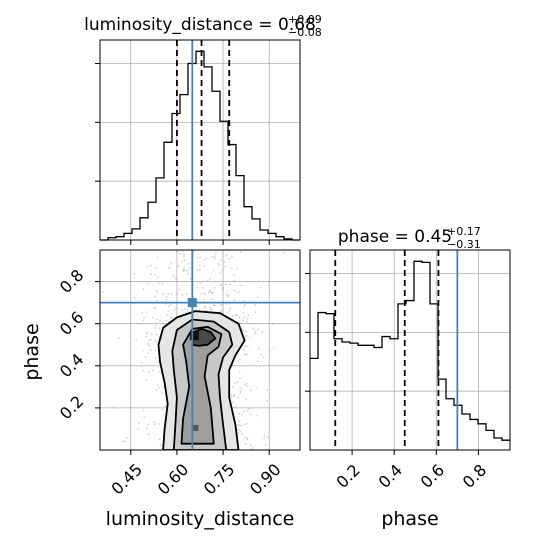 The height and width of the screenshot is (550, 550). What do you see at coordinates (401, 237) in the screenshot?
I see `phase-title-eq: =` at bounding box center [401, 237].